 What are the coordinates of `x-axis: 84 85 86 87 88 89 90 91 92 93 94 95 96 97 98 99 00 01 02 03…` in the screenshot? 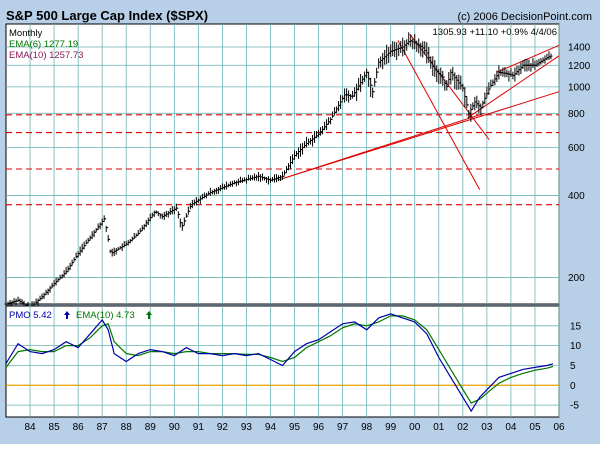 It's located at (294, 427).